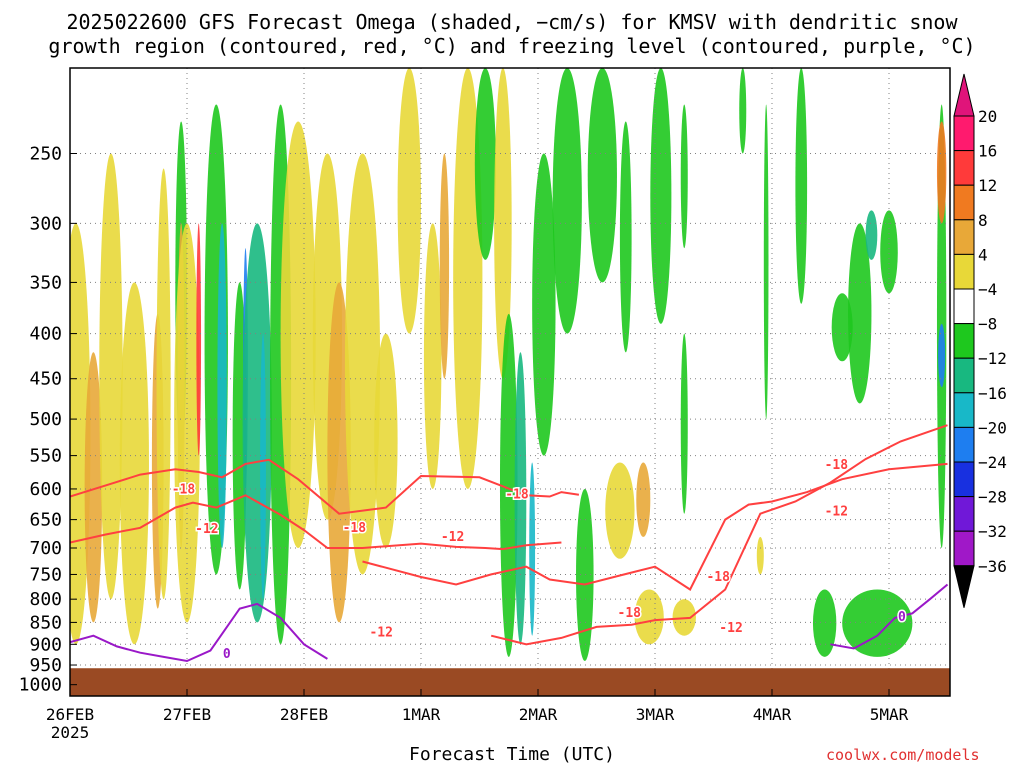  I want to click on colorbar-label-5: −4, so click(987, 289).